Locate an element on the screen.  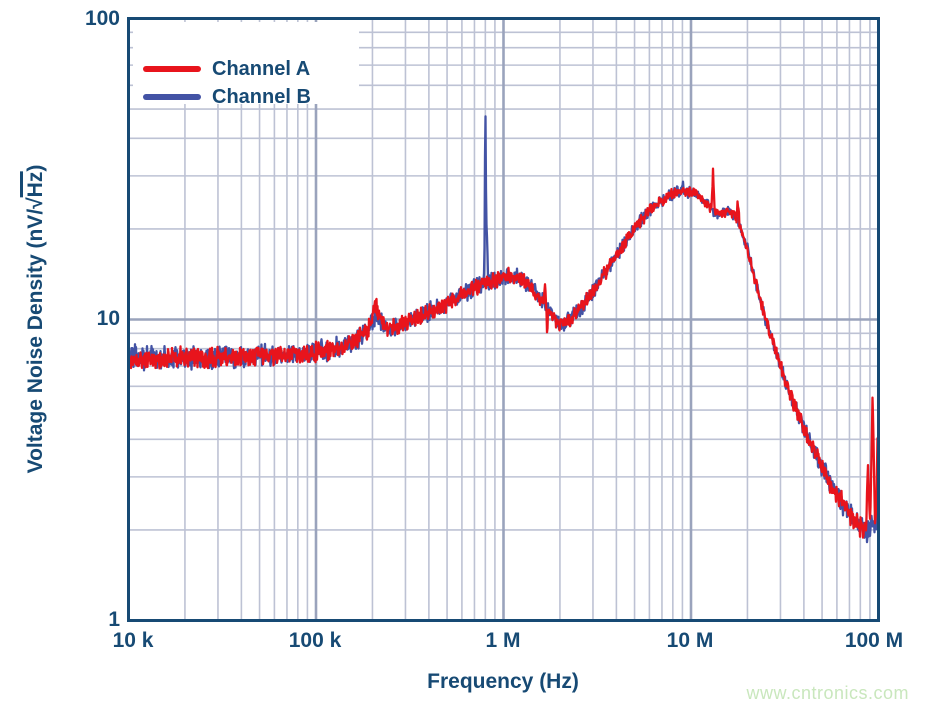
y-axis-title-radicand: Hz is located at coordinates (33, 184).